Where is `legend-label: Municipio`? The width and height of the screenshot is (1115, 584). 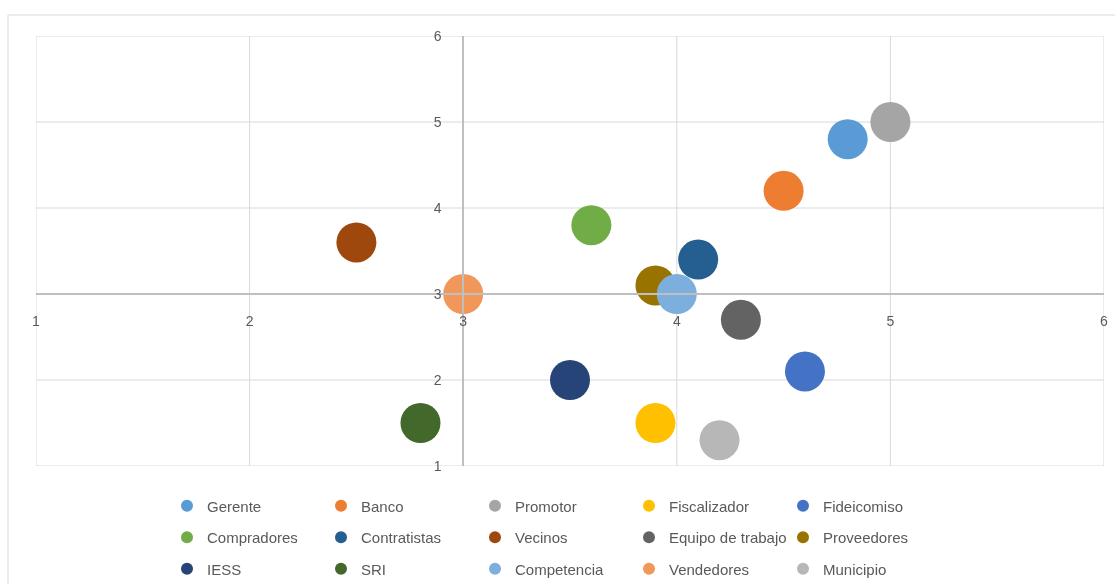
legend-label: Municipio is located at coordinates (855, 569).